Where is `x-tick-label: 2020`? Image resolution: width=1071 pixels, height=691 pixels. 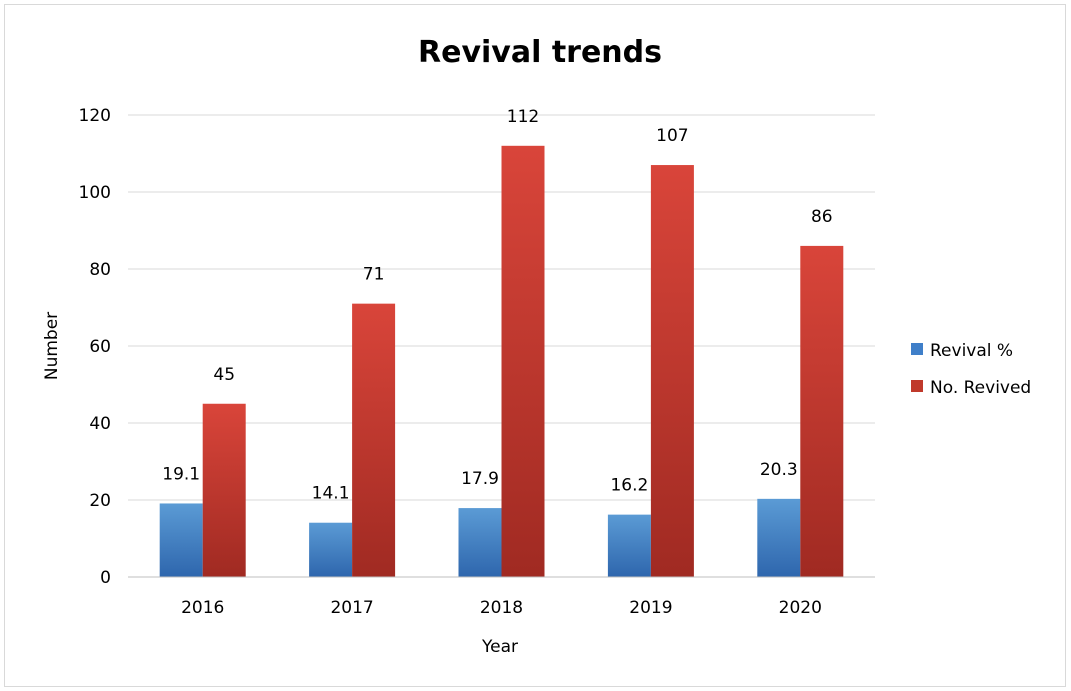 x-tick-label: 2020 is located at coordinates (800, 608).